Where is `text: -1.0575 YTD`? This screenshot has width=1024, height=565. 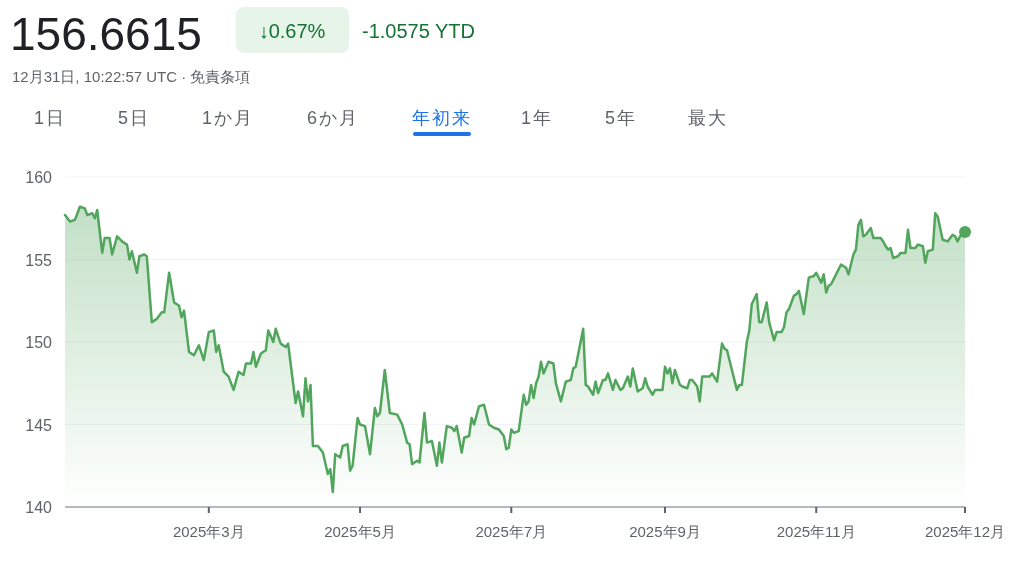
text: -1.0575 YTD is located at coordinates (419, 31).